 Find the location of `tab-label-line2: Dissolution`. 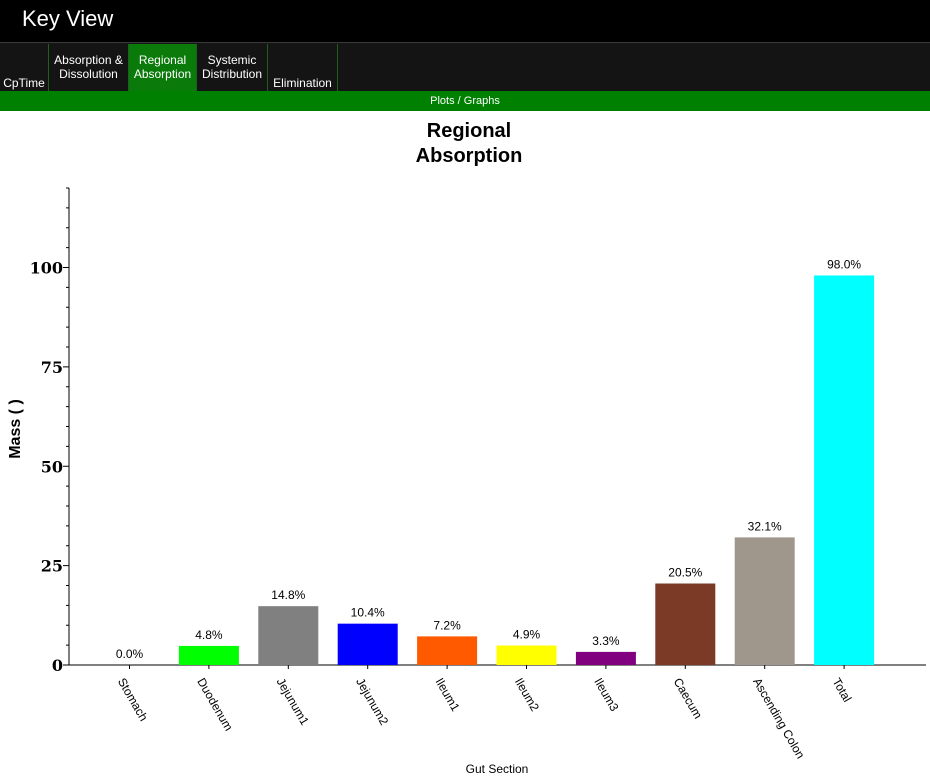

tab-label-line2: Dissolution is located at coordinates (88, 74).